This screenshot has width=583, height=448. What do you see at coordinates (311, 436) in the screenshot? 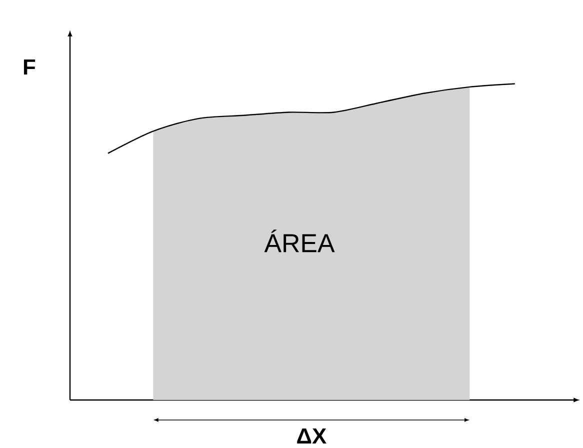
I see `x-axis-title: ΔX` at bounding box center [311, 436].